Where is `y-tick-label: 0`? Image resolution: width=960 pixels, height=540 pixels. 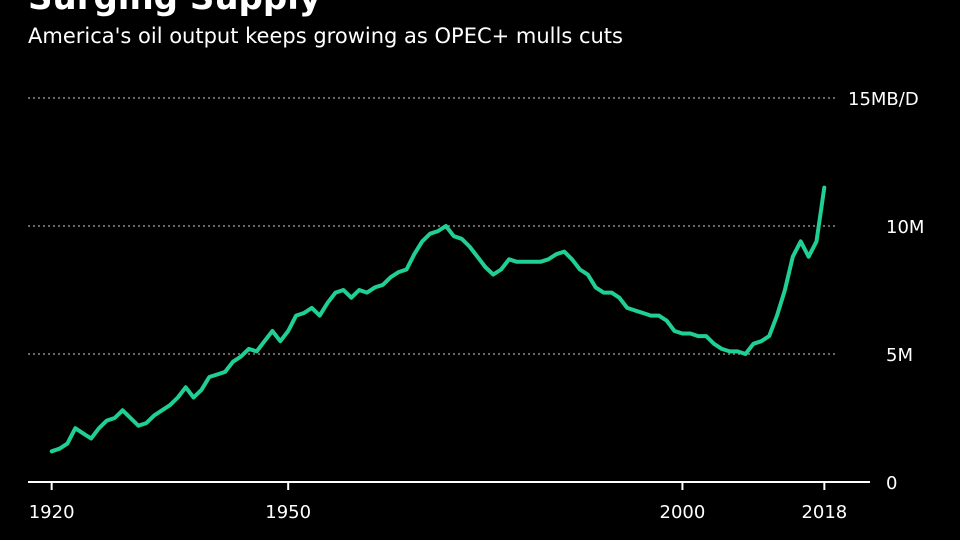
y-tick-label: 0 is located at coordinates (891, 483).